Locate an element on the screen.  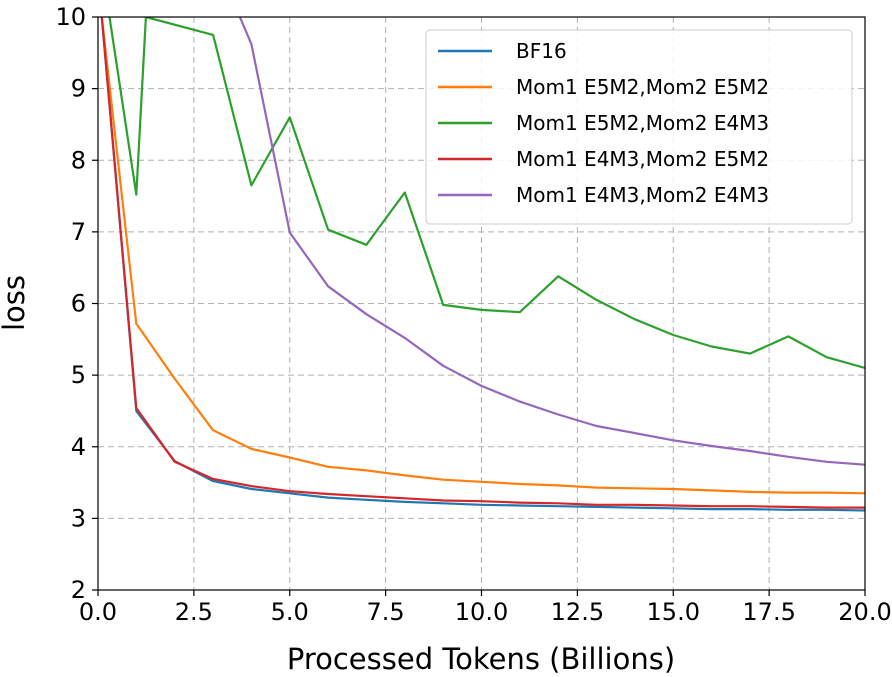
y-tick-label: 7 is located at coordinates (78, 232).